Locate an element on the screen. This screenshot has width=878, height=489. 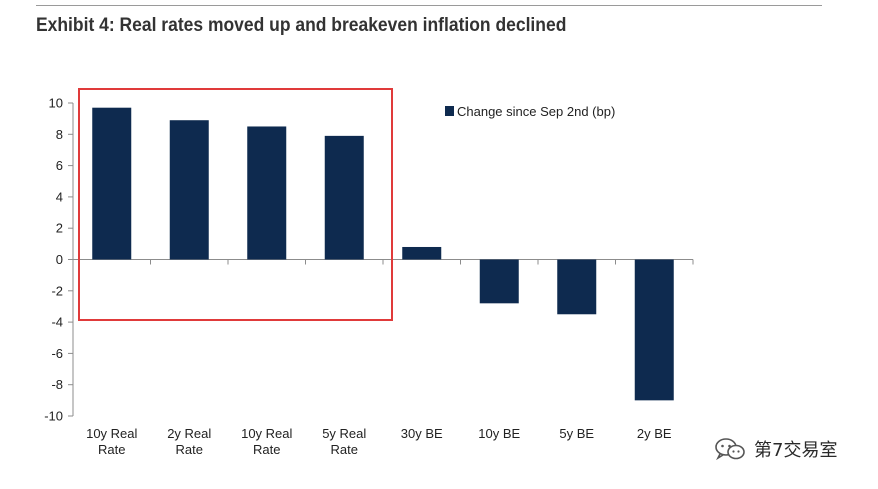
watermark-text: 第7交易室 is located at coordinates (796, 450).